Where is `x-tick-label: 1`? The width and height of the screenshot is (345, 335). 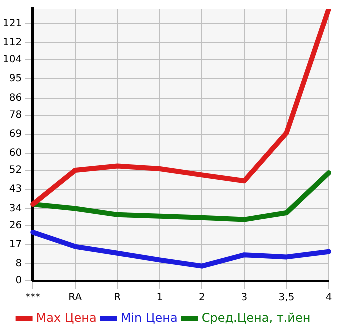 x-tick-label: 1 is located at coordinates (160, 298).